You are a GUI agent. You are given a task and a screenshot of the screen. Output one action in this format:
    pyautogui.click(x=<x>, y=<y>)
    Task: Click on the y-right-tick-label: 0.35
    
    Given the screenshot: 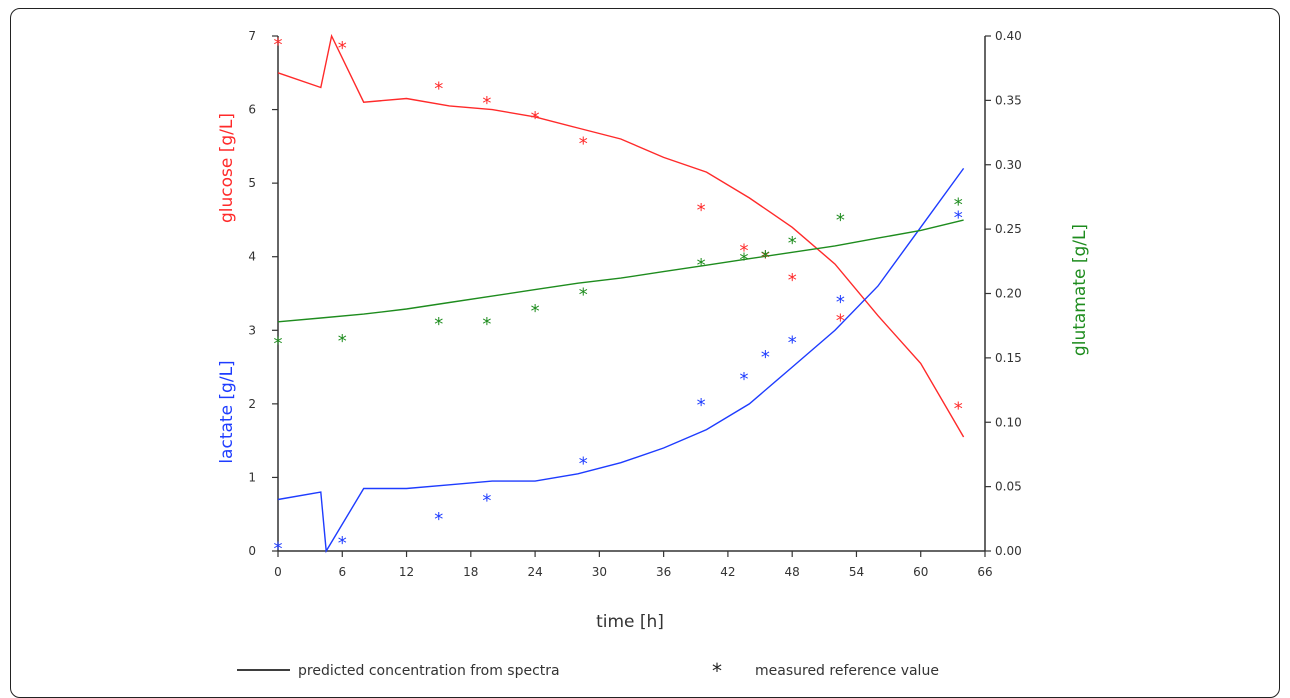 What is the action you would take?
    pyautogui.click(x=1008, y=100)
    